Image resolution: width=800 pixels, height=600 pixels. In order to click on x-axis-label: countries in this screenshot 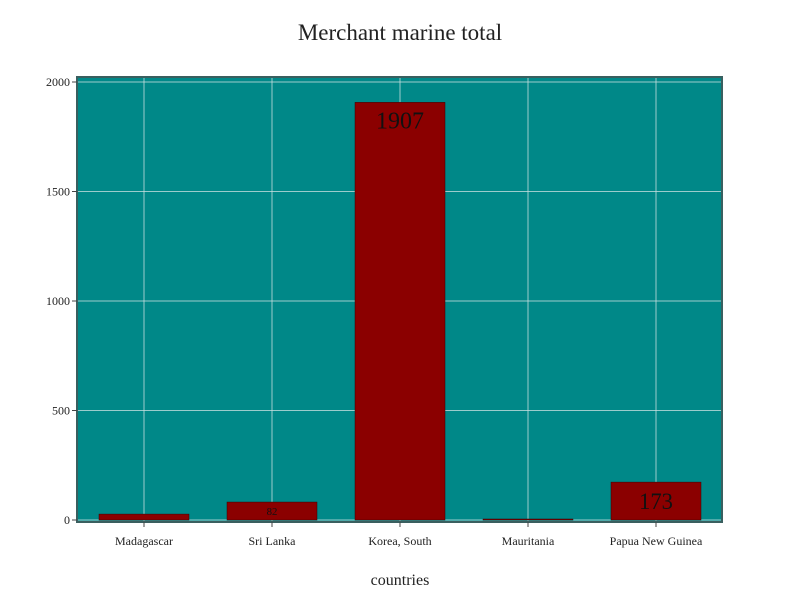, I will do `click(400, 580)`.